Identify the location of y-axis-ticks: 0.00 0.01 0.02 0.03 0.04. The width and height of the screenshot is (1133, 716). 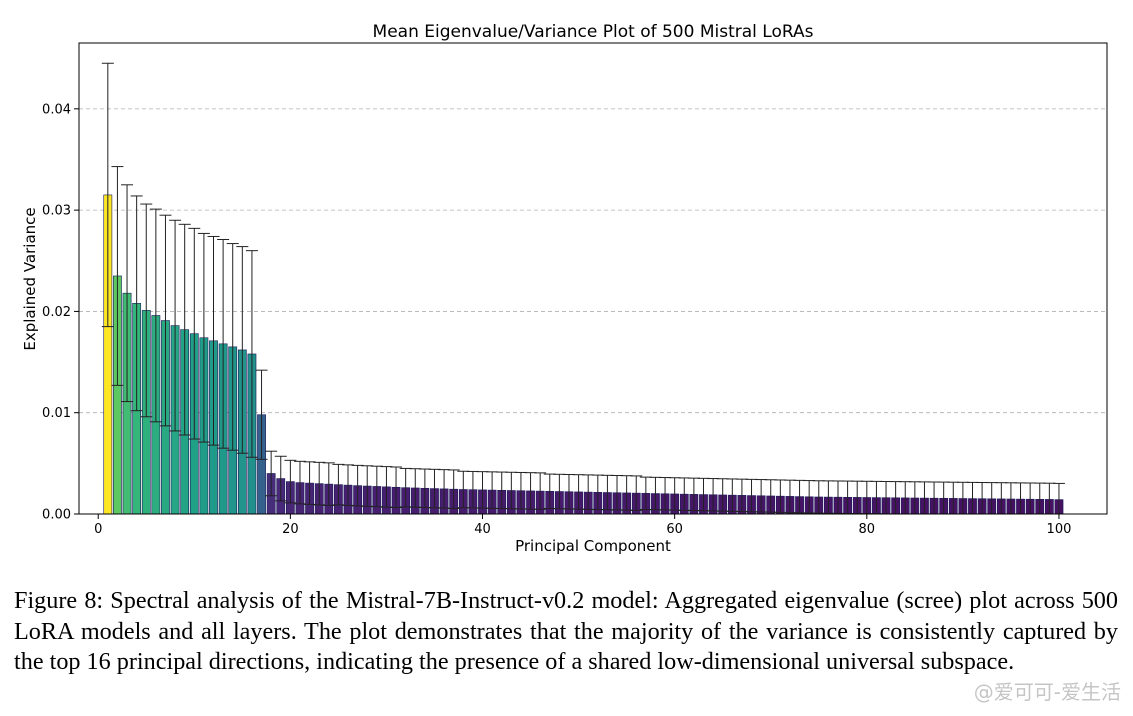
(60, 312).